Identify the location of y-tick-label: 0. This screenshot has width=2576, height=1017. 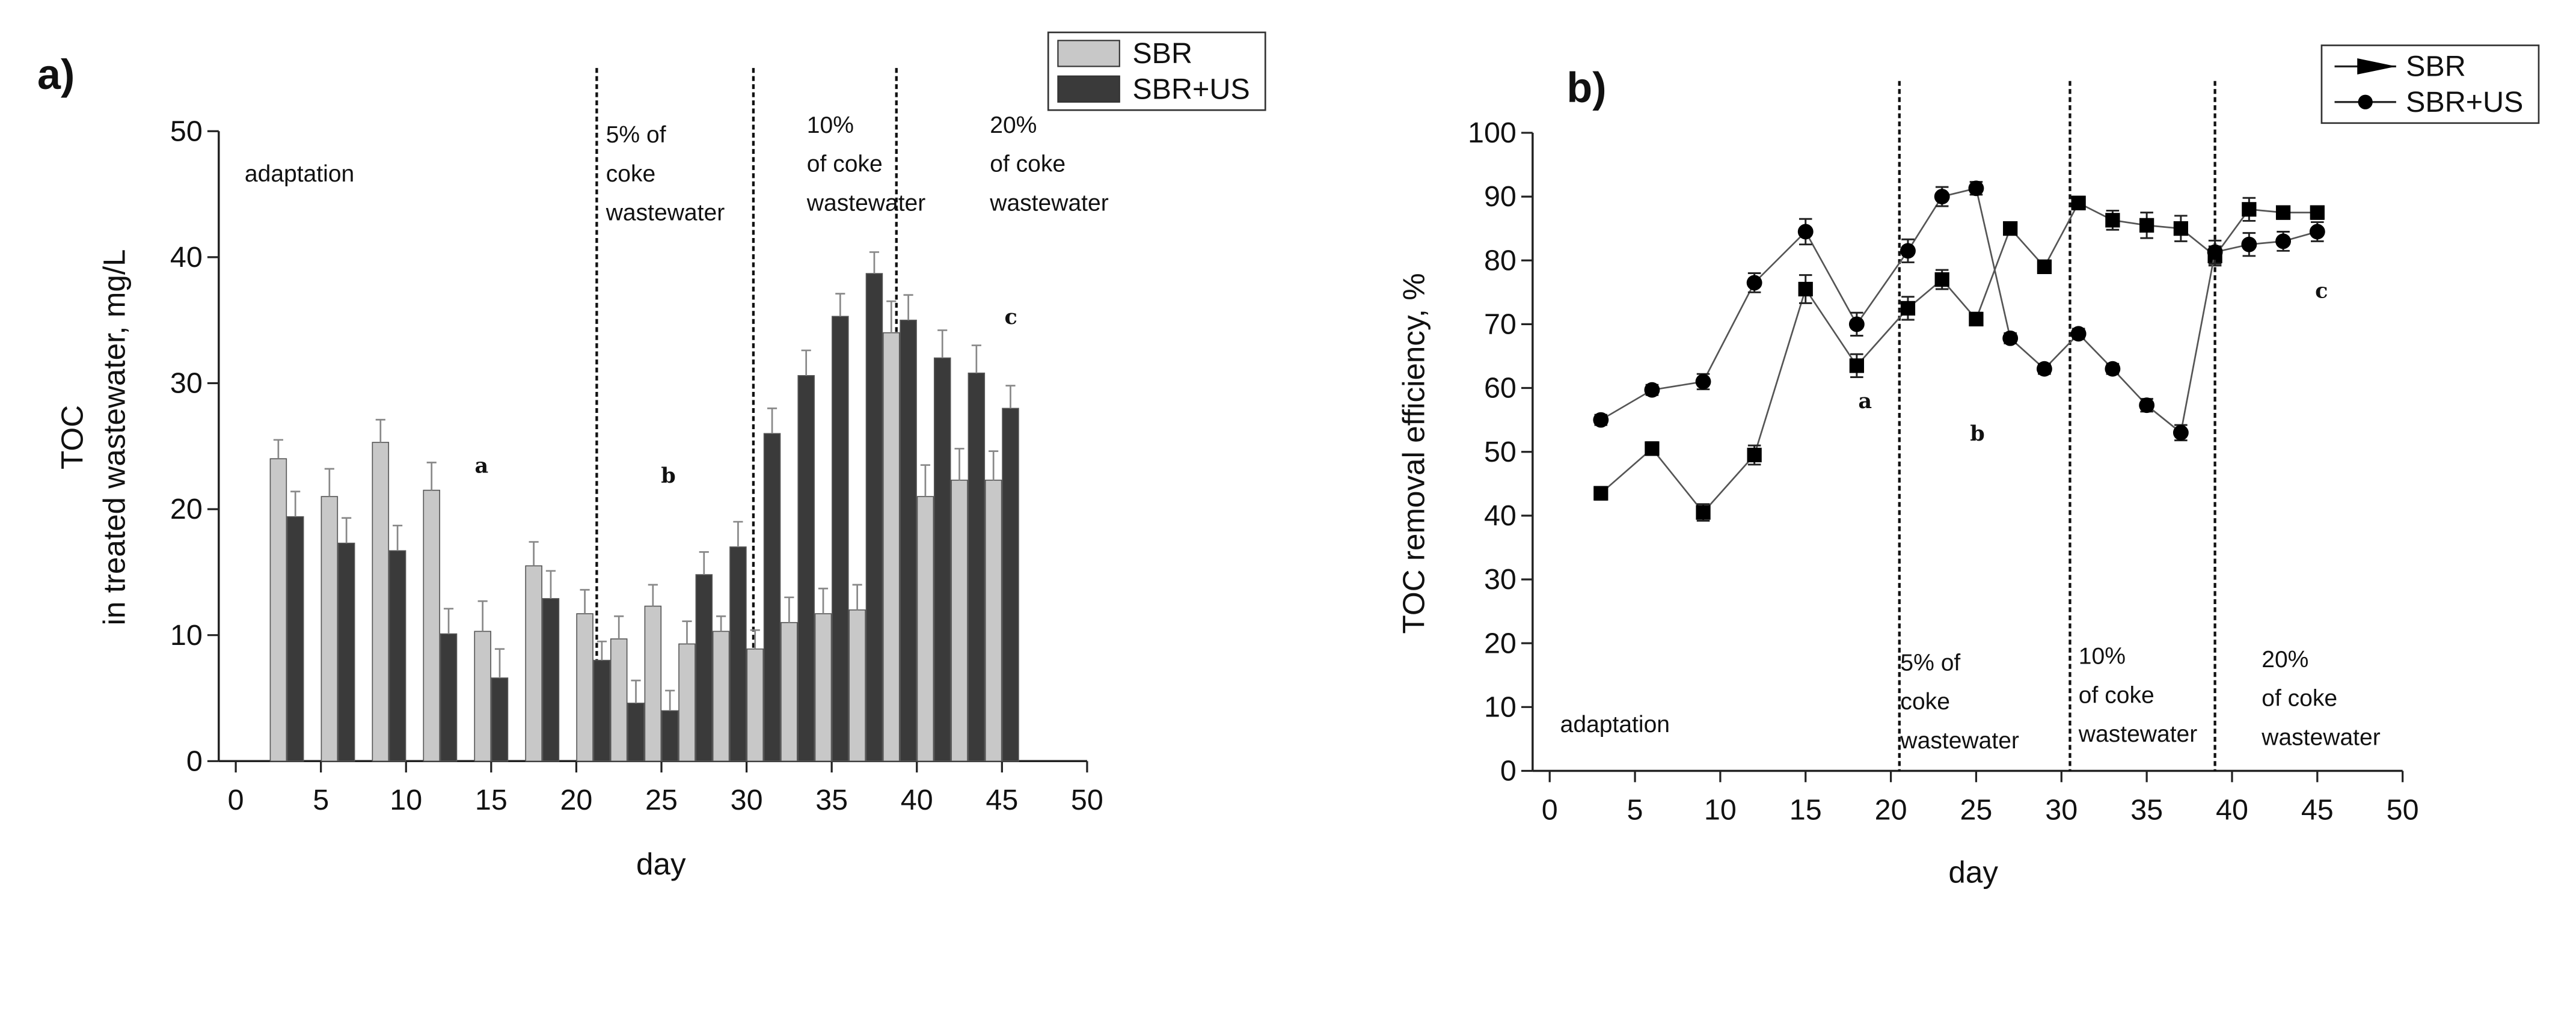
(194, 761).